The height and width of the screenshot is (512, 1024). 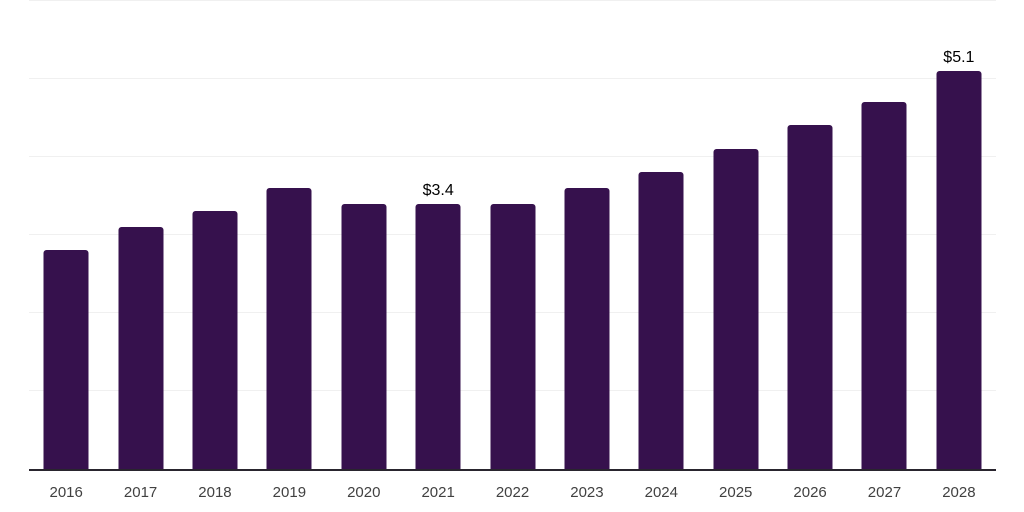 What do you see at coordinates (66, 359) in the screenshot?
I see `bar-2016` at bounding box center [66, 359].